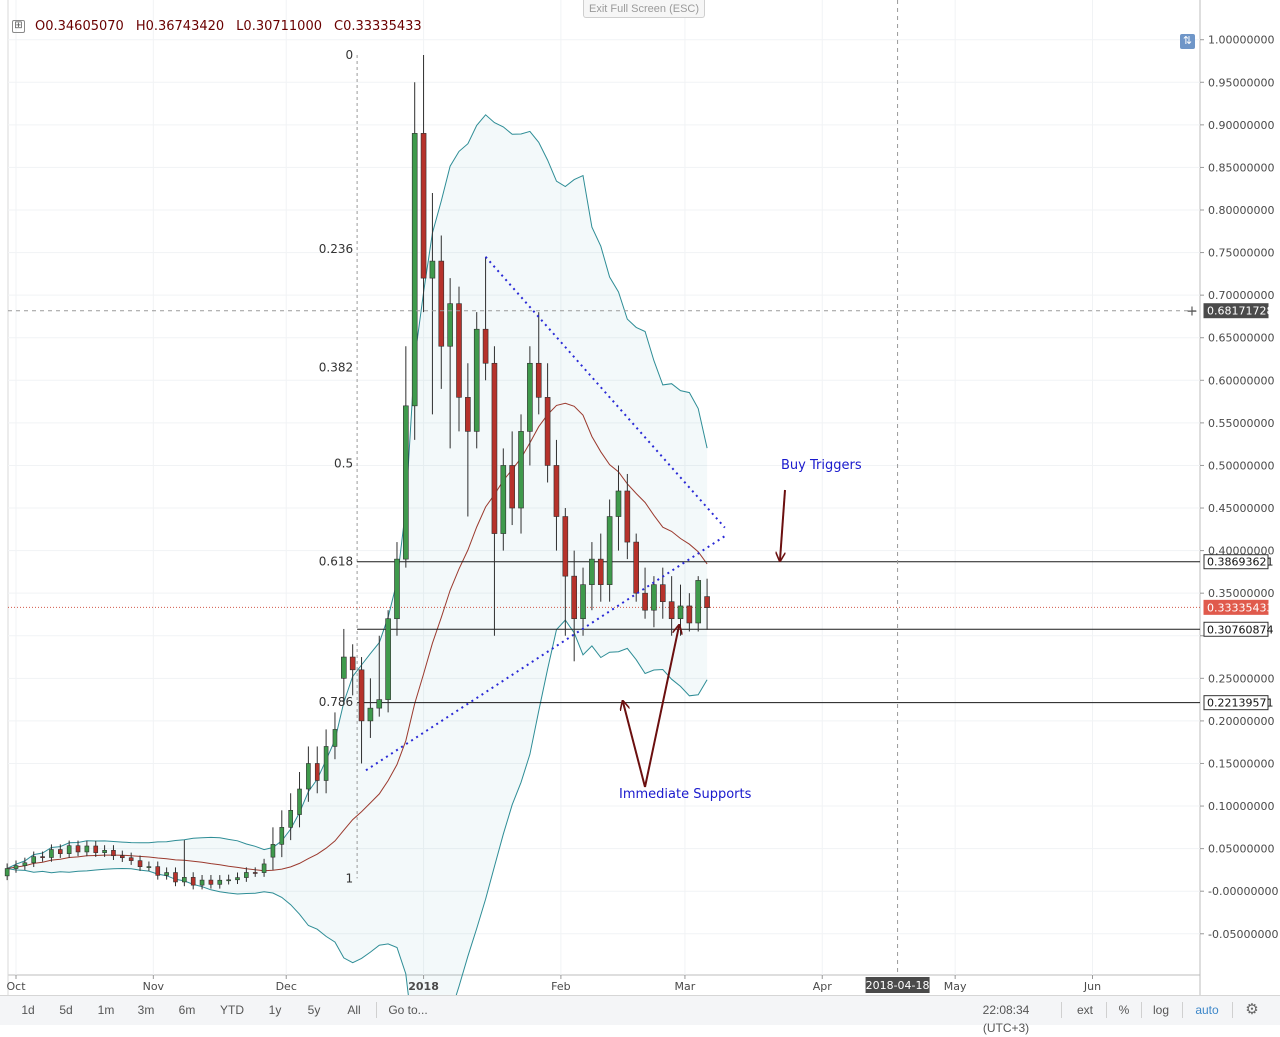 This screenshot has height=1037, width=1280. I want to click on price-tick-label: 0.10000000, so click(1241, 806).